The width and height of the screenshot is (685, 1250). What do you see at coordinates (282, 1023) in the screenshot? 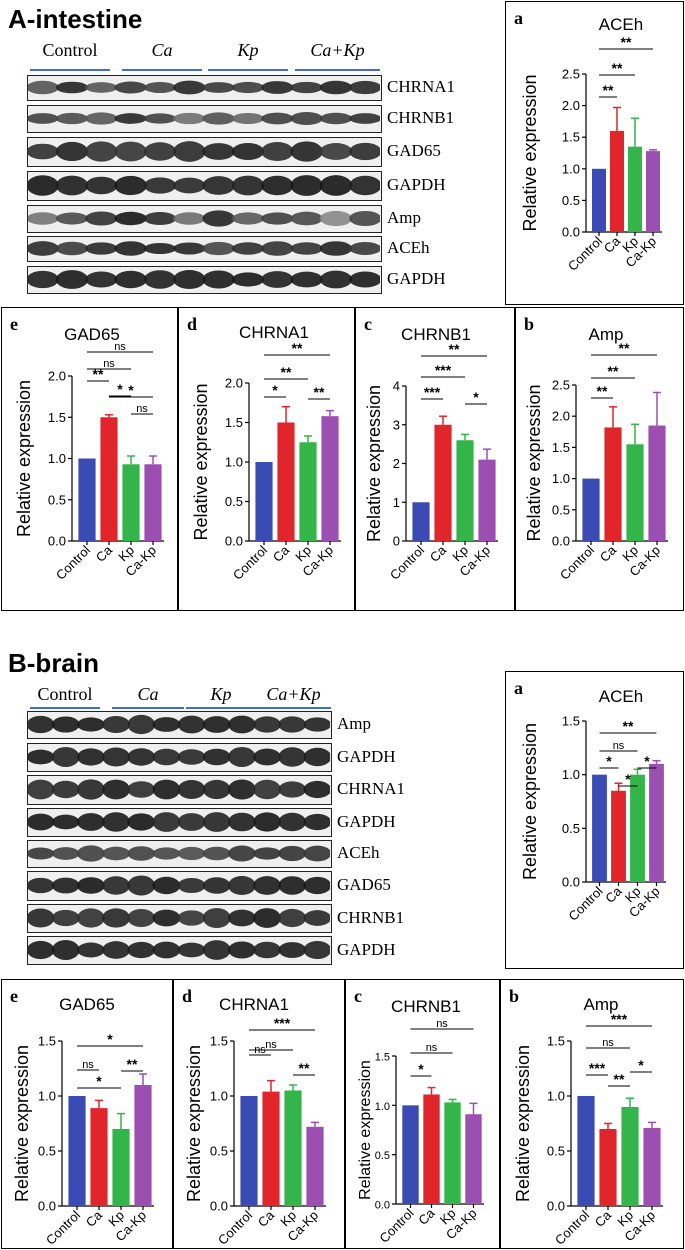
I see `significance-label: ***` at bounding box center [282, 1023].